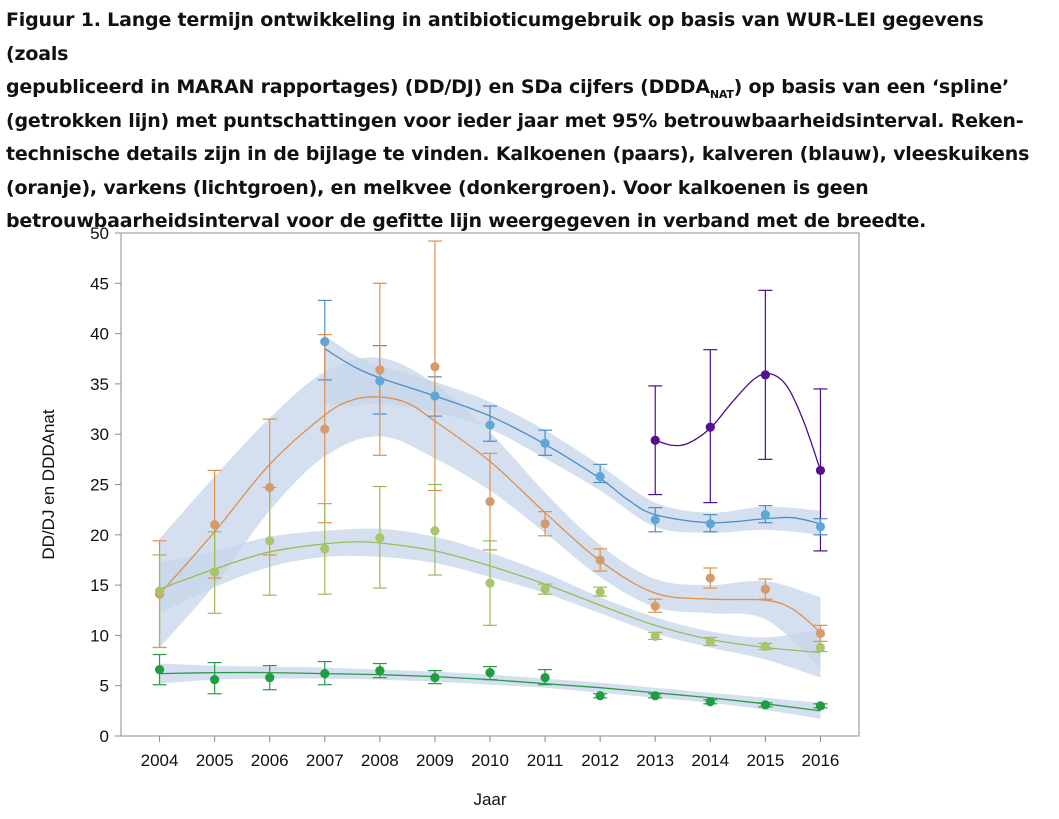 Image resolution: width=1059 pixels, height=819 pixels. Describe the element at coordinates (572, 435) in the screenshot. I see `confidence-band-kalveren` at that location.